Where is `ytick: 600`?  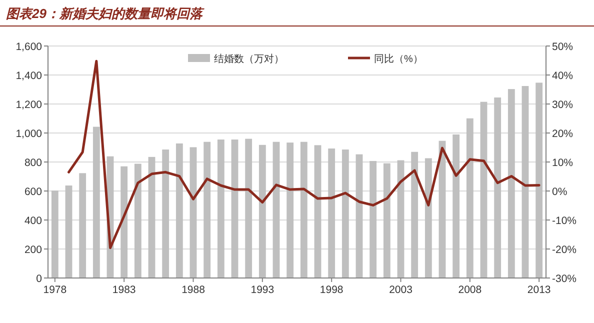 ytick: 600 is located at coordinates (33, 192).